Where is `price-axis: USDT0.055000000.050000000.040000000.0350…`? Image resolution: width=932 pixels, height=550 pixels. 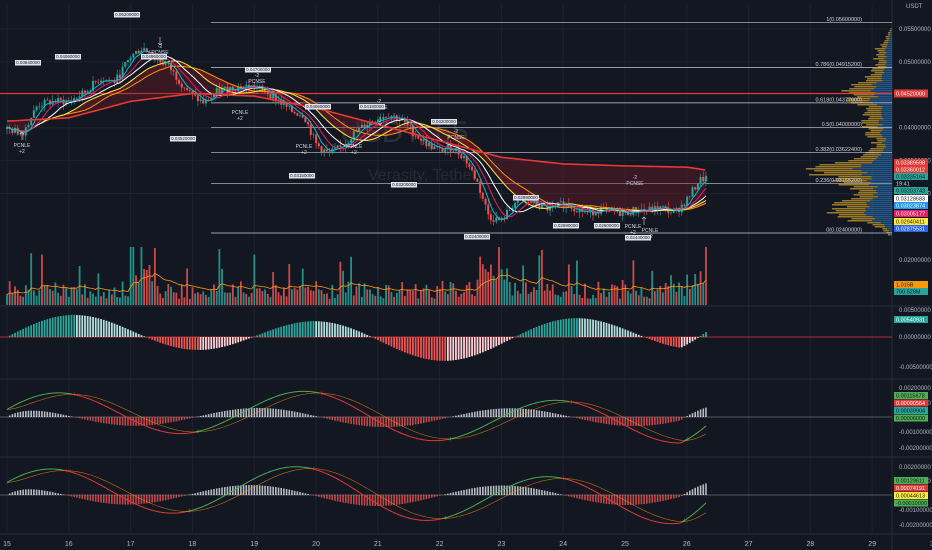 price-axis: USDT0.055000000.050000000.040000000.0350… is located at coordinates (913, 266).